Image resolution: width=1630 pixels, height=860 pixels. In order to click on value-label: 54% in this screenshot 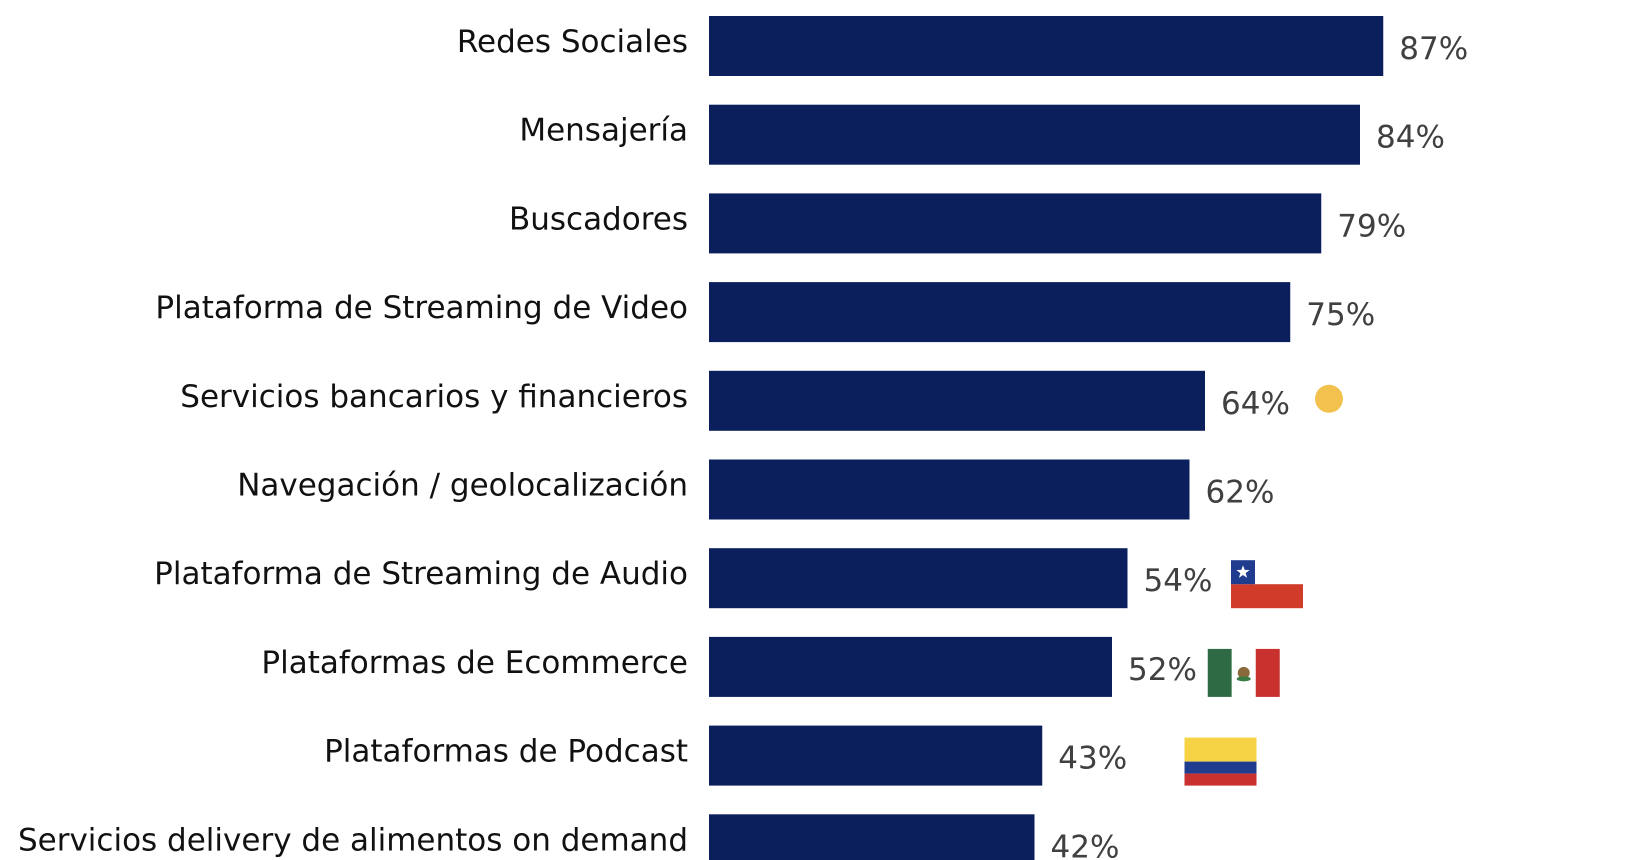, I will do `click(1178, 581)`.